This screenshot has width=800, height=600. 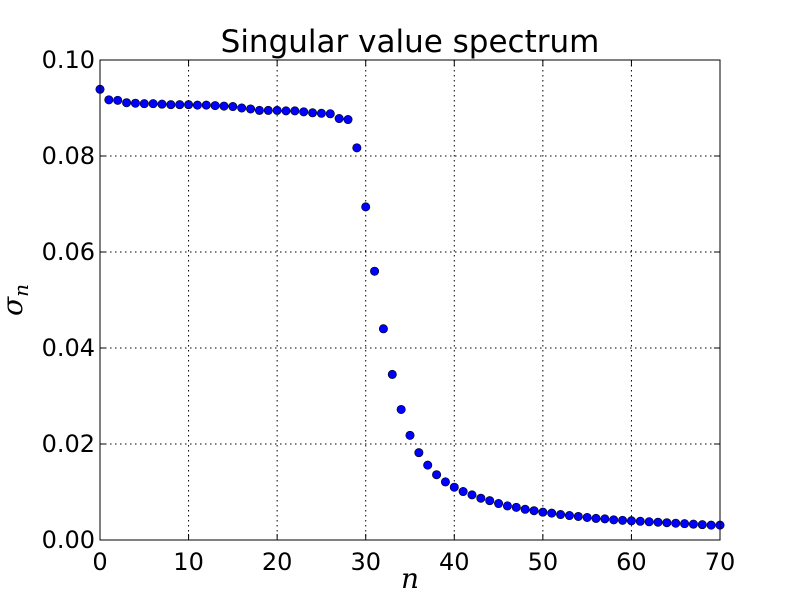 What do you see at coordinates (99, 562) in the screenshot?
I see `x-tick-label: 0` at bounding box center [99, 562].